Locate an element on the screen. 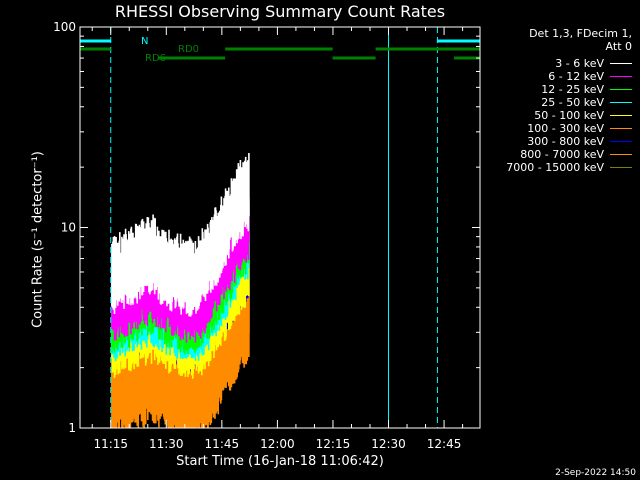 This screenshot has width=640, height=480. legend-entry: 3 - 6 keV is located at coordinates (557, 63).